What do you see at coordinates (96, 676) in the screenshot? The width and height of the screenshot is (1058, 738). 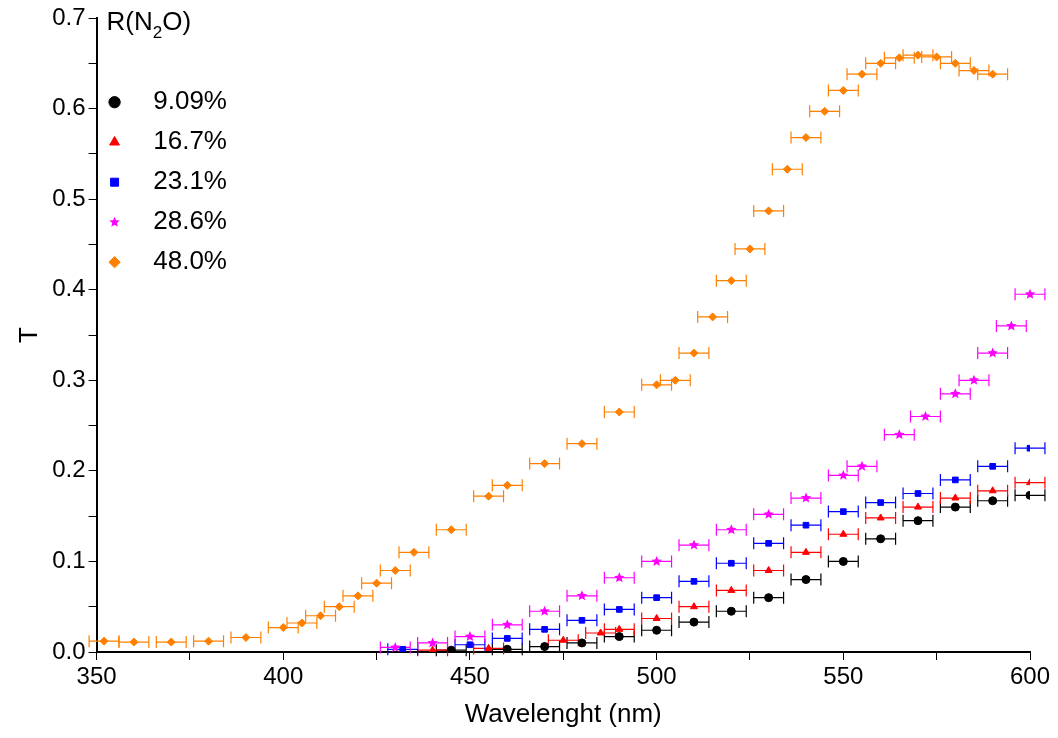 I see `x-tick-label: 350` at bounding box center [96, 676].